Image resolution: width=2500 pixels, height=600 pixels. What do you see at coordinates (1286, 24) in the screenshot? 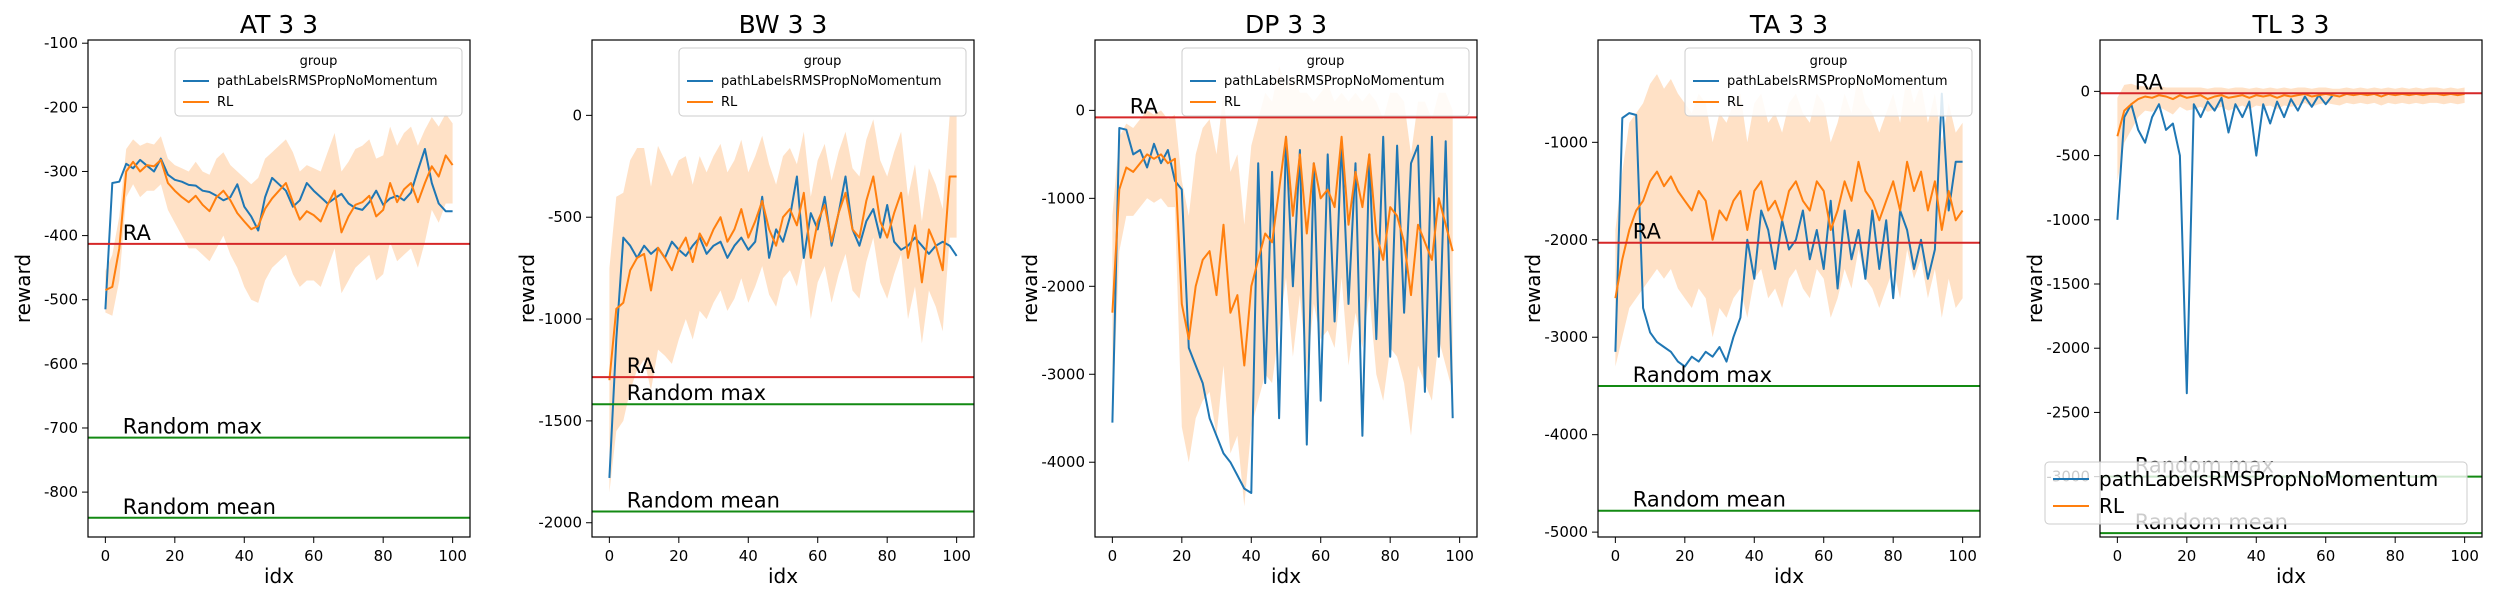
I see `chart-title: DP 3 3` at bounding box center [1286, 24].